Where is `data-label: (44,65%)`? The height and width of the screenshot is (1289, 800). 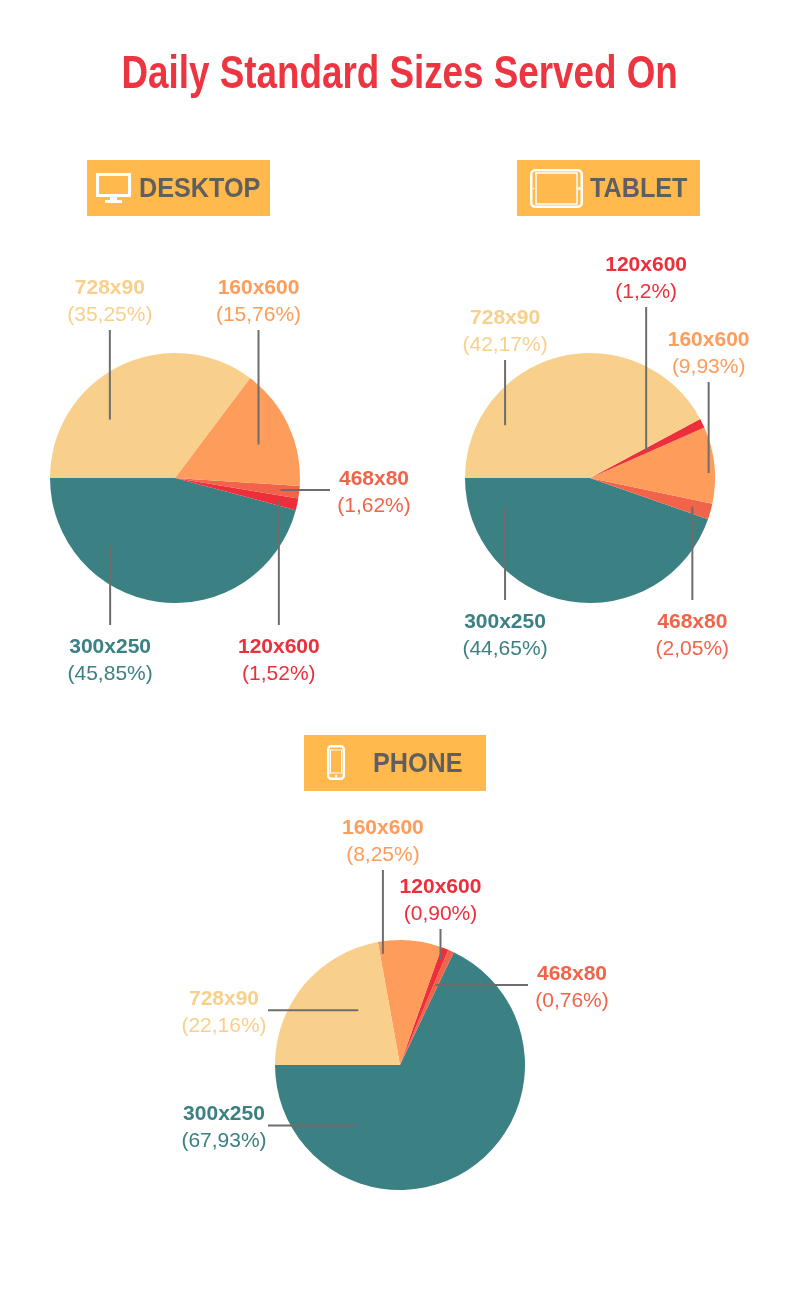
data-label: (44,65%) is located at coordinates (505, 647).